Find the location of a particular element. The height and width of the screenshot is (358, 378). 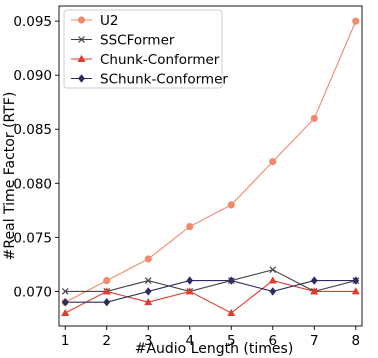

legend-label: SSCFormer is located at coordinates (137, 41).